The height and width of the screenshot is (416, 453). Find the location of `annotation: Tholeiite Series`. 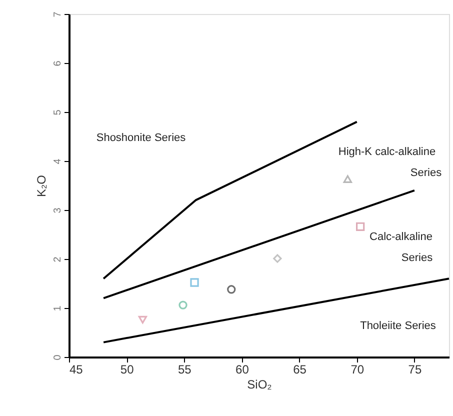

annotation: Tholeiite Series is located at coordinates (398, 326).